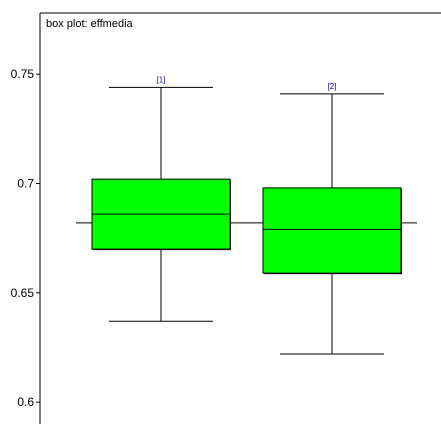 The width and height of the screenshot is (441, 424). I want to click on y-tick-label: 0.75, so click(23, 74).